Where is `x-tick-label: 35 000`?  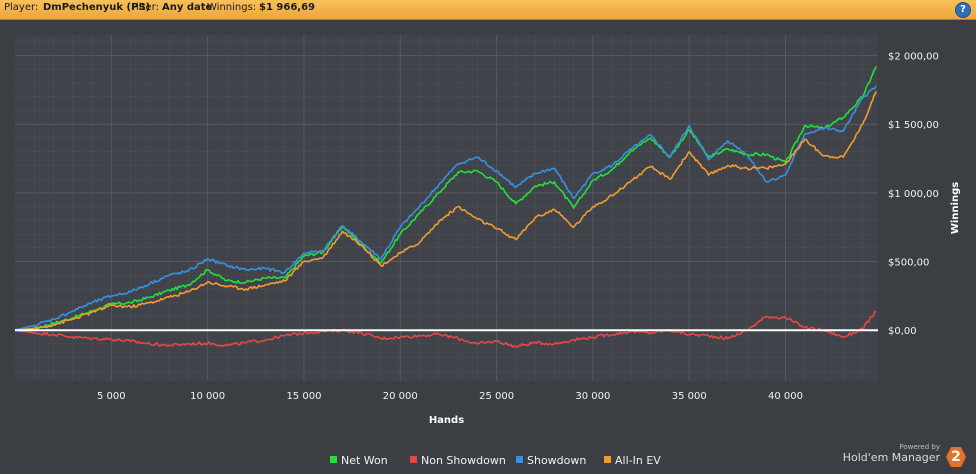
x-tick-label: 35 000 is located at coordinates (689, 396).